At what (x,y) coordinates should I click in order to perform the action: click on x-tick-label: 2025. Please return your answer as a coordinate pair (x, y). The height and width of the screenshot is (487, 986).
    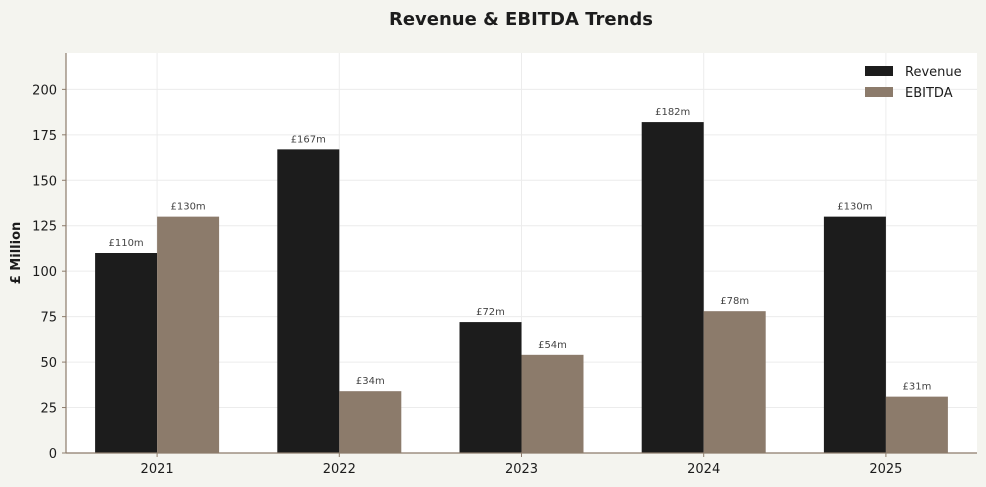
    Looking at the image, I should click on (885, 469).